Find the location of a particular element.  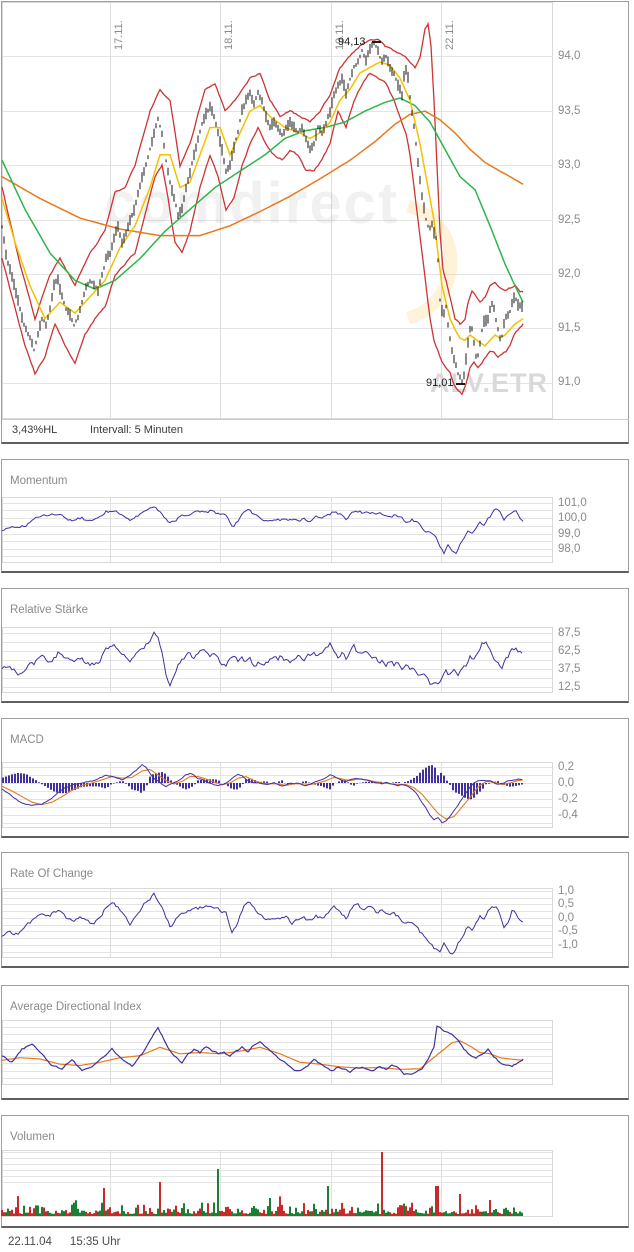

panel-title-momentum: Momentum is located at coordinates (39, 481).